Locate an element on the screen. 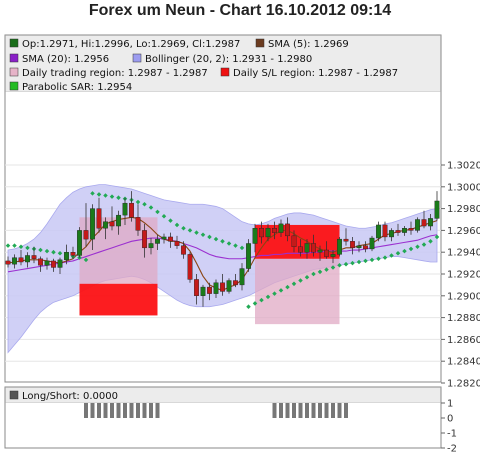  y-tick-label: 1.2840 is located at coordinates (463, 362).